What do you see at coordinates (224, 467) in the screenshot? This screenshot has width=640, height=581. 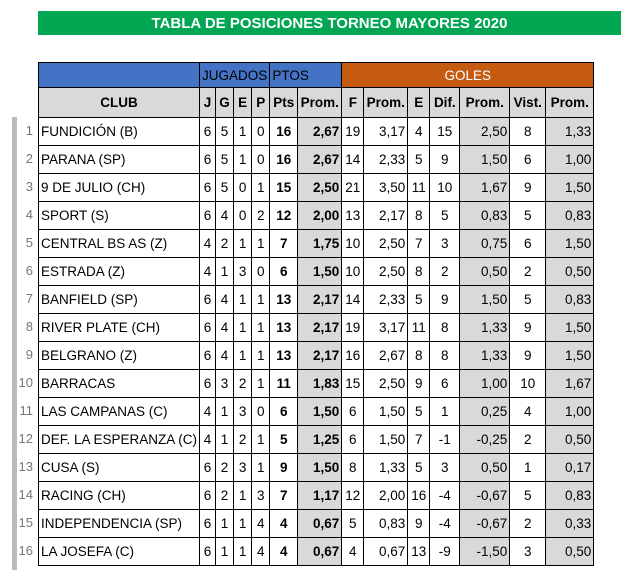 I see `cell-g: 2` at bounding box center [224, 467].